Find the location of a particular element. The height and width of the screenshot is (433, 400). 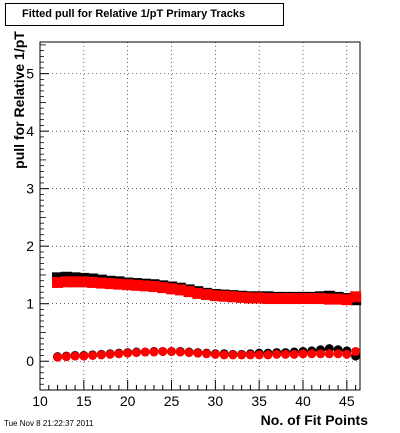

y-tick-label: 1 is located at coordinates (30, 304).